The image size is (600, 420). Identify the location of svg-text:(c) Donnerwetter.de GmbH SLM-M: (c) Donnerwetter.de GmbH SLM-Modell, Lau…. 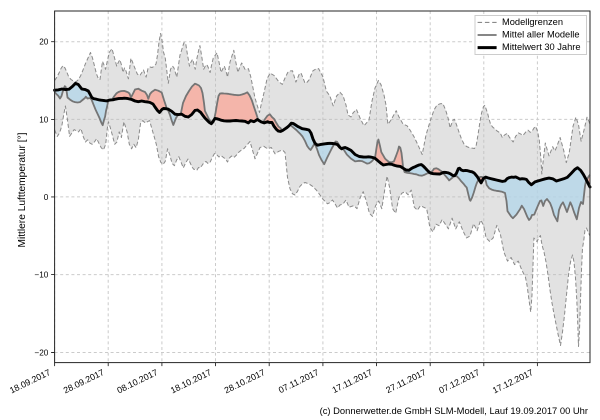
(454, 410).